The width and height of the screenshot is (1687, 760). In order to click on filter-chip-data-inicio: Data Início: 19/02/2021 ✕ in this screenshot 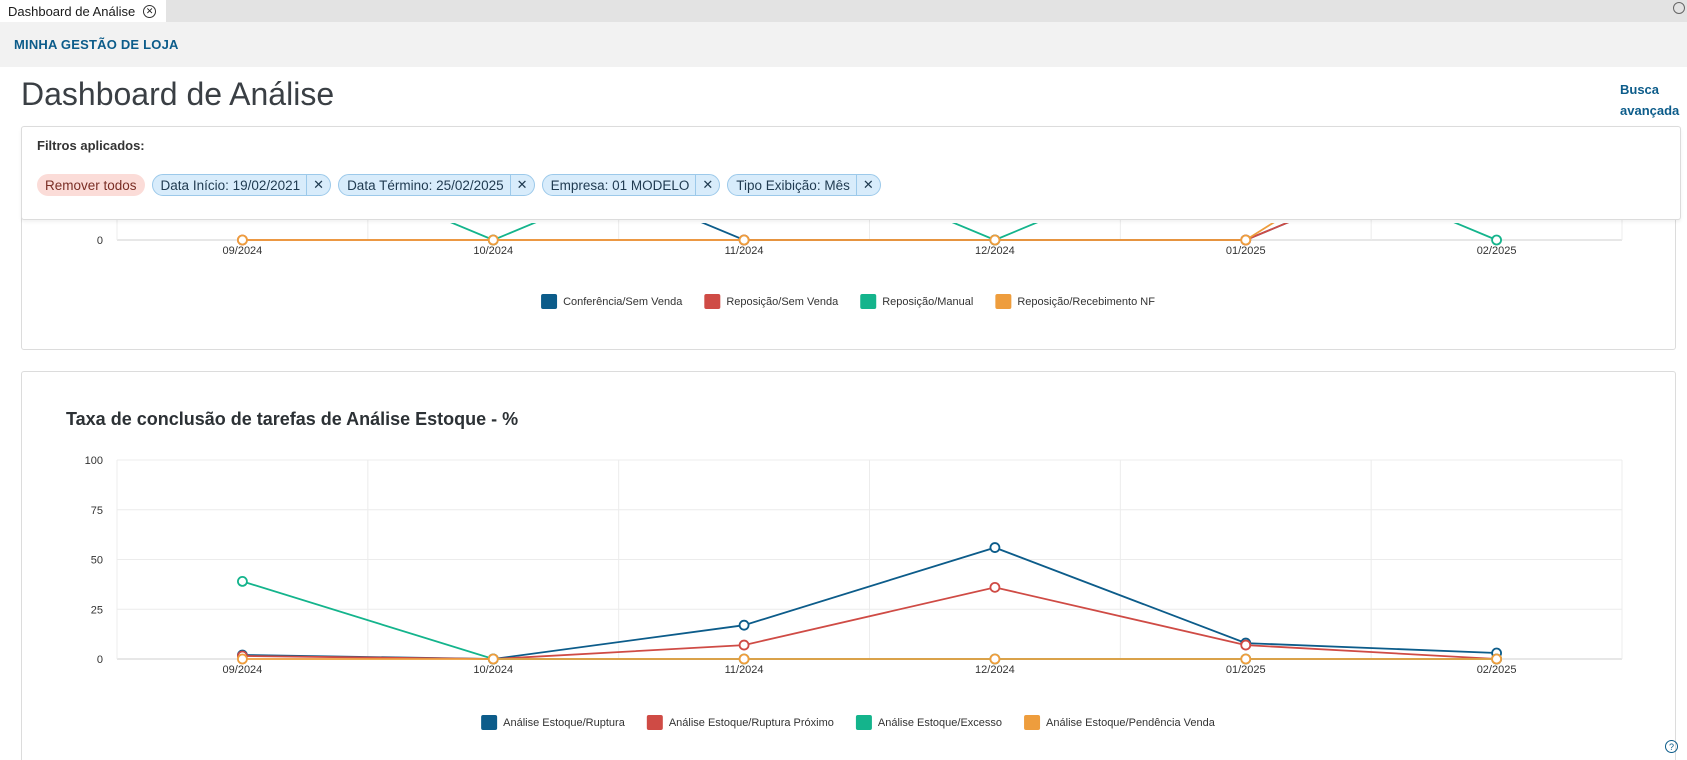, I will do `click(241, 185)`.